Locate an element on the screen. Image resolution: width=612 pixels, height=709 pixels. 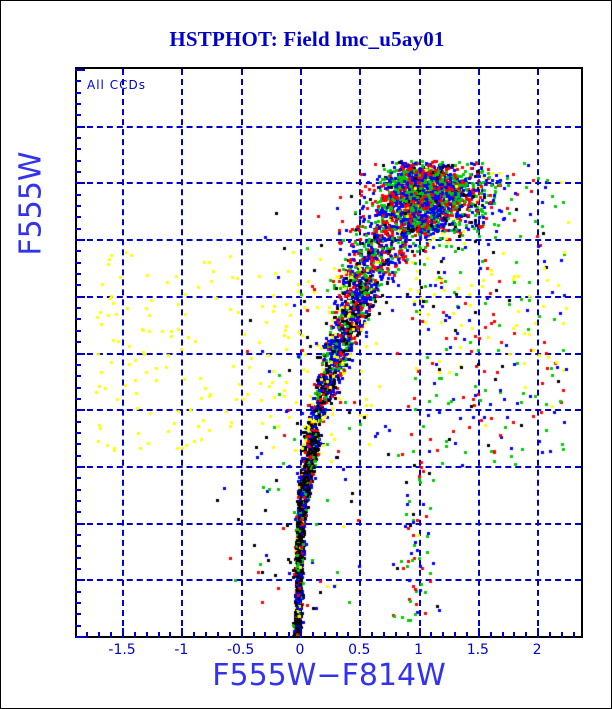
x-axis-title: F555W−F814W is located at coordinates (329, 675).